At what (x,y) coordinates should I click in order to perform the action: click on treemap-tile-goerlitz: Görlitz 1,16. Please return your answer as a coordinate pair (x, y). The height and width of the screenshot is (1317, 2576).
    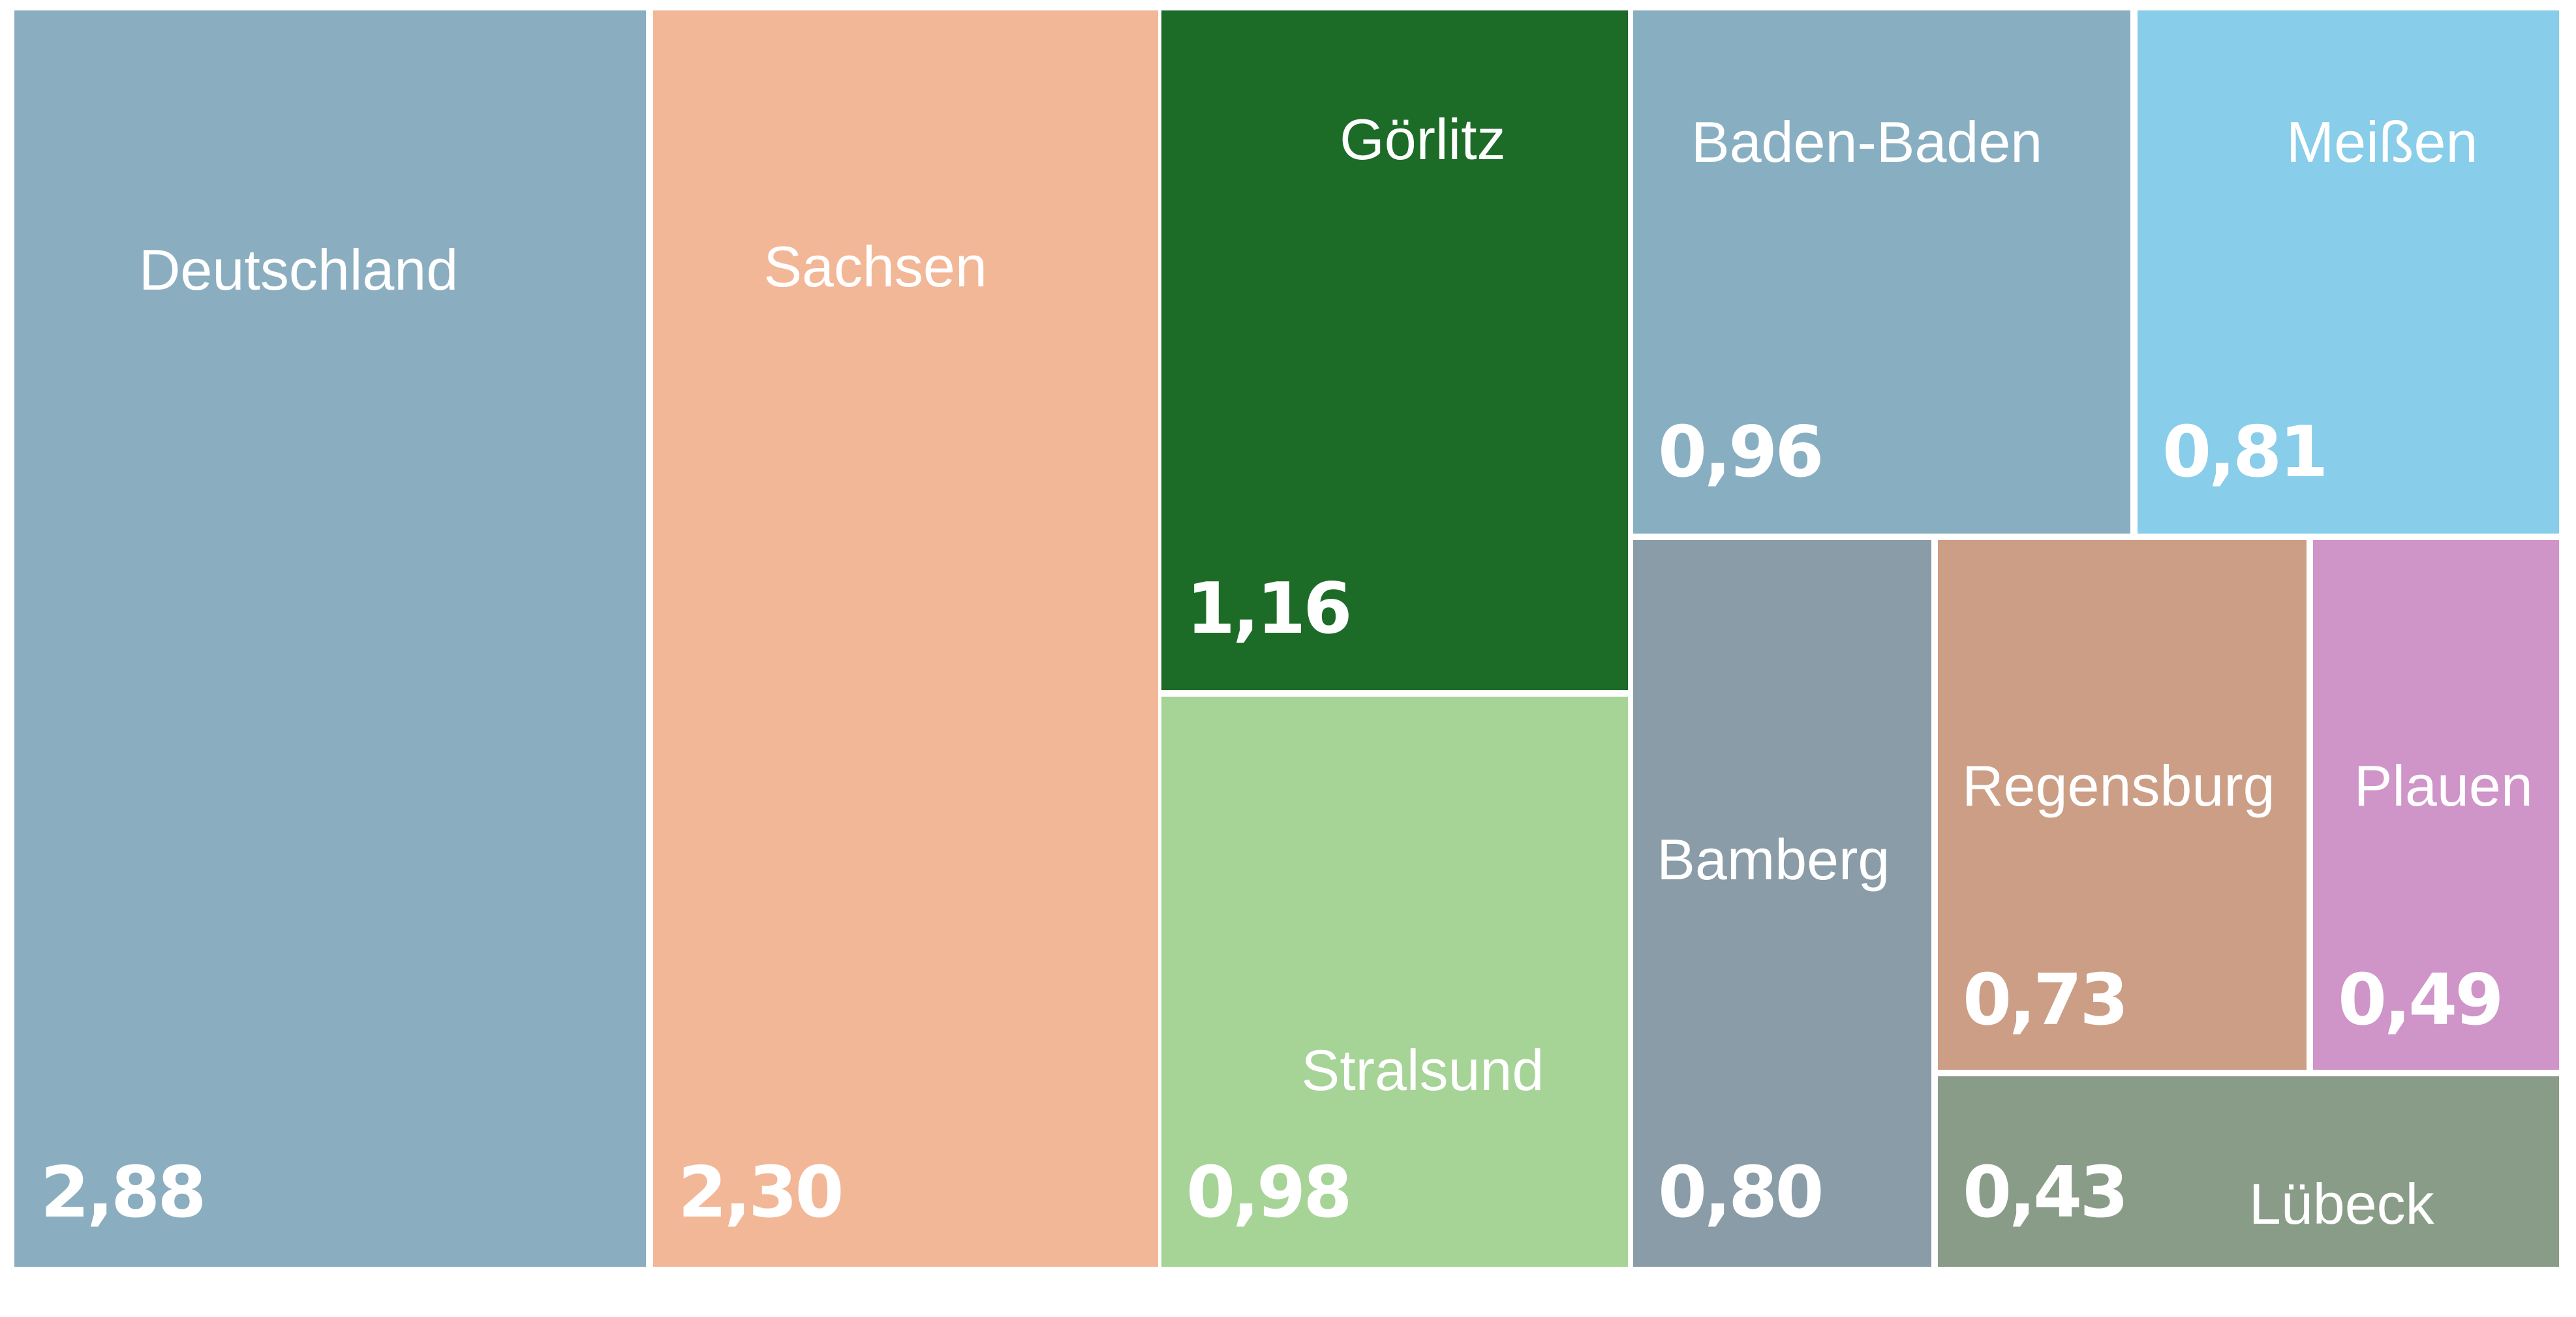
    Looking at the image, I should click on (1394, 350).